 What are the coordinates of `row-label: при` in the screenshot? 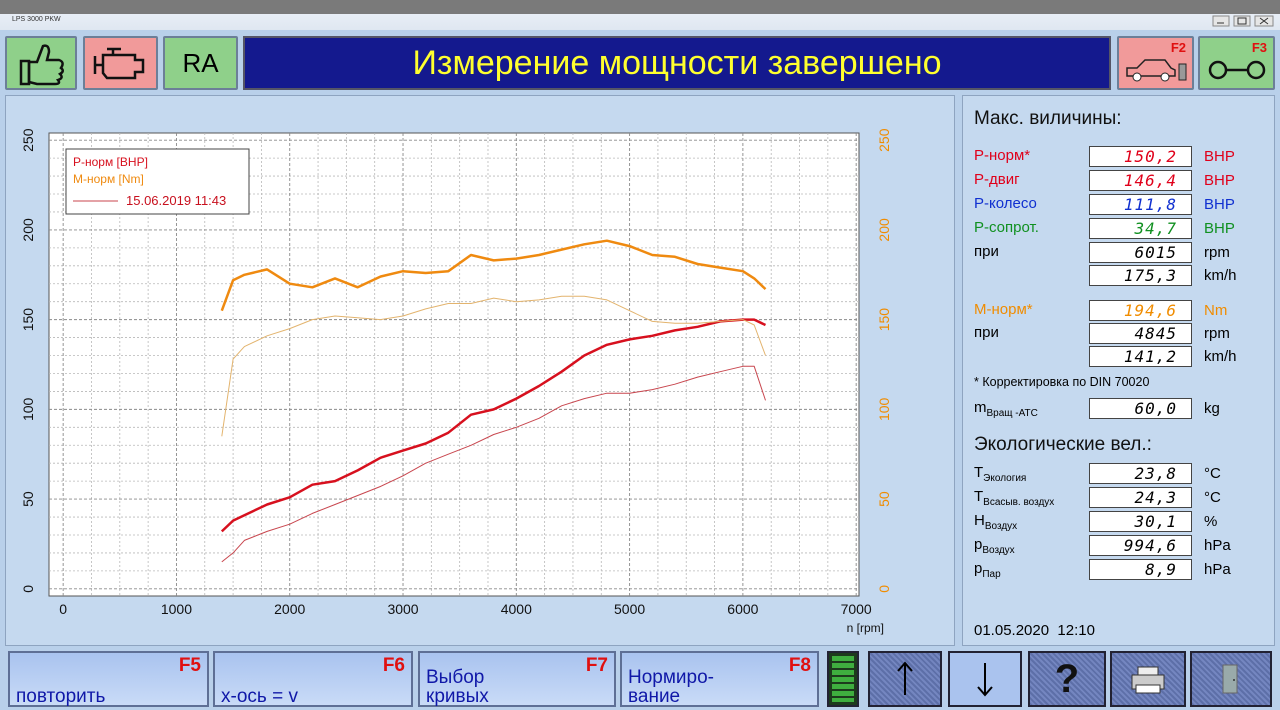 It's located at (986, 332).